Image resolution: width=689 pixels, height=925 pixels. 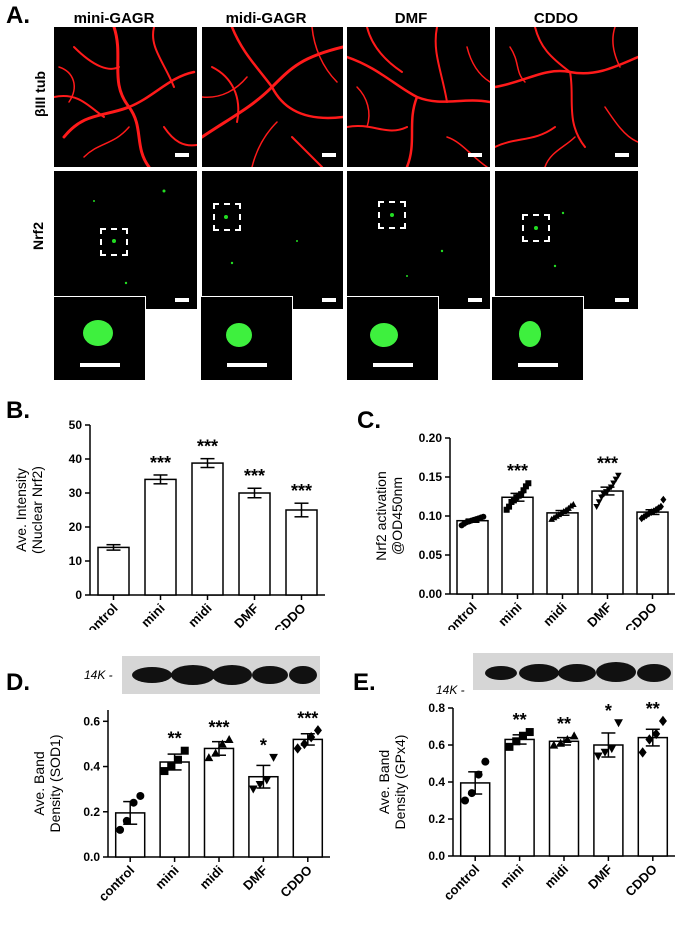 What do you see at coordinates (266, 18) in the screenshot?
I see `column-header-midi-gagr: midi-GAGR` at bounding box center [266, 18].